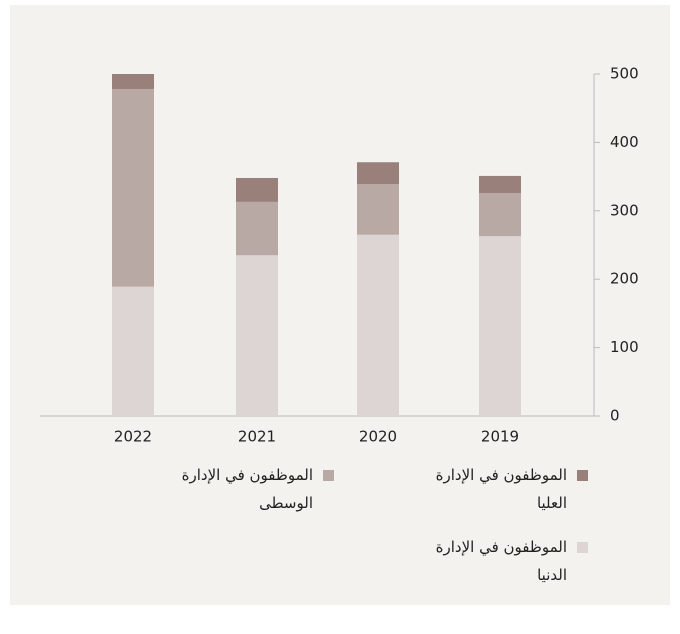 This screenshot has width=680, height=634. Describe the element at coordinates (624, 210) in the screenshot. I see `y-tick-label: 300` at that location.